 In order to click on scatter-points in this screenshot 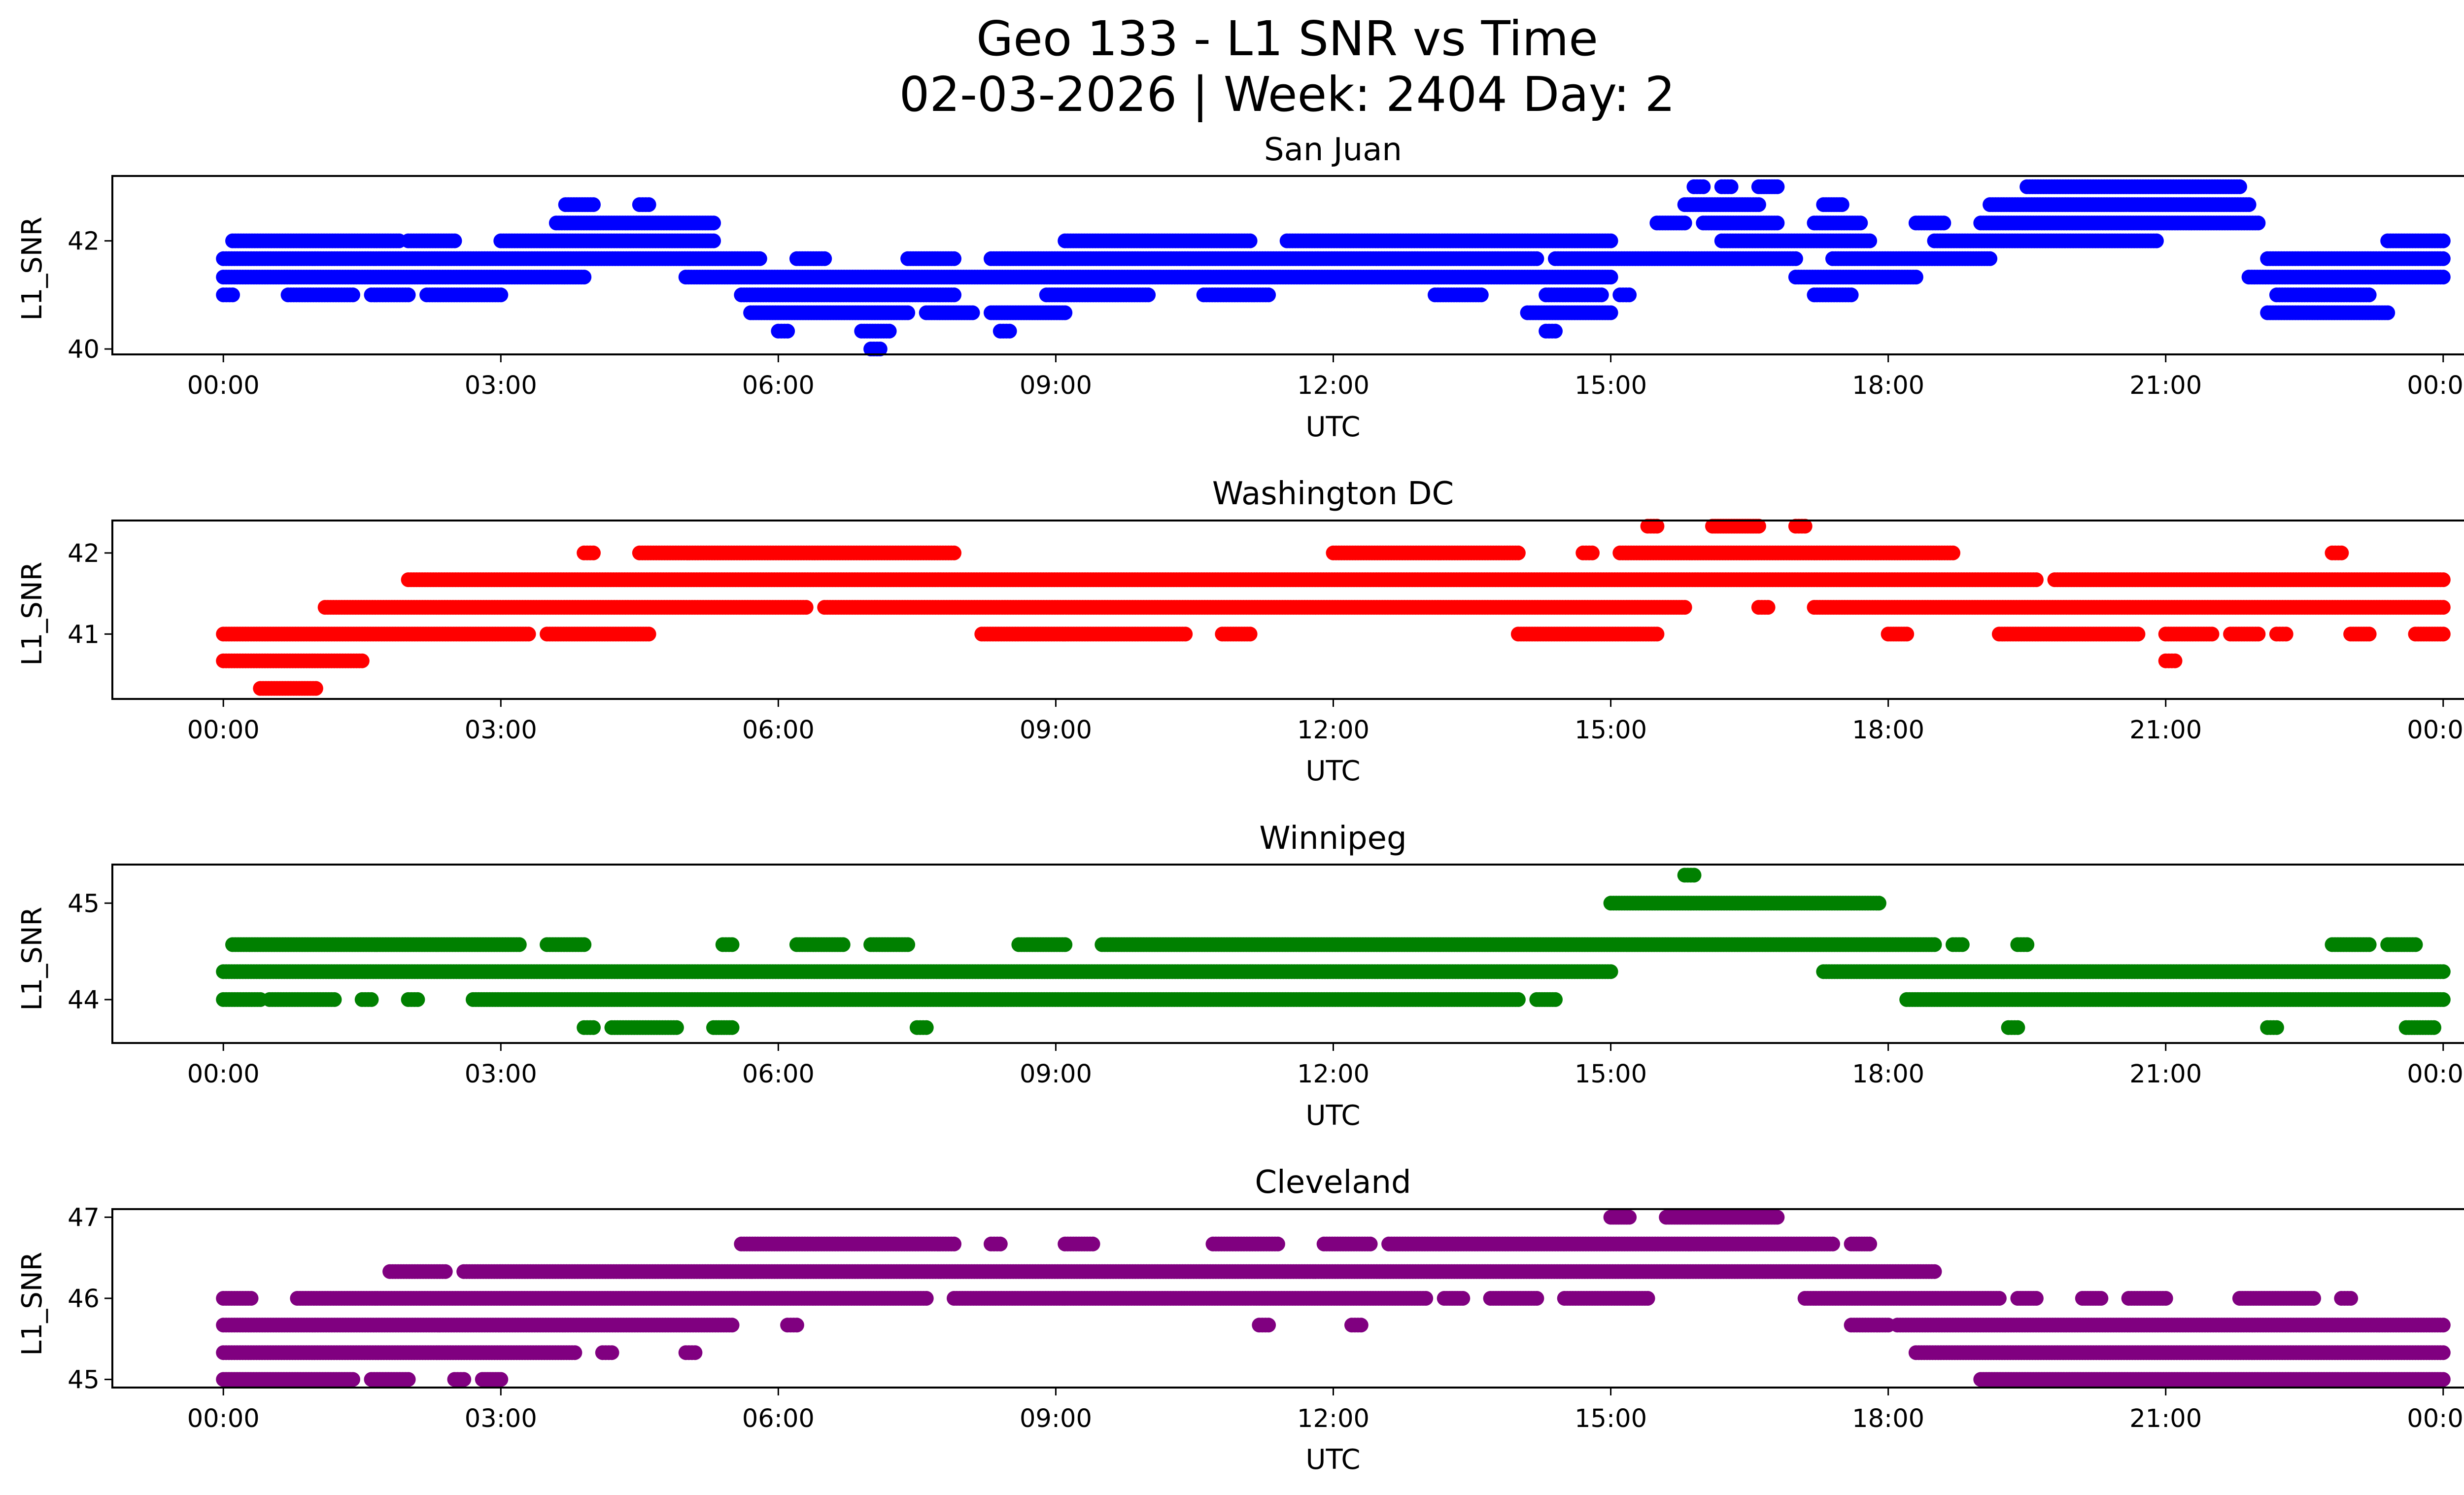, I will do `click(1333, 267)`.